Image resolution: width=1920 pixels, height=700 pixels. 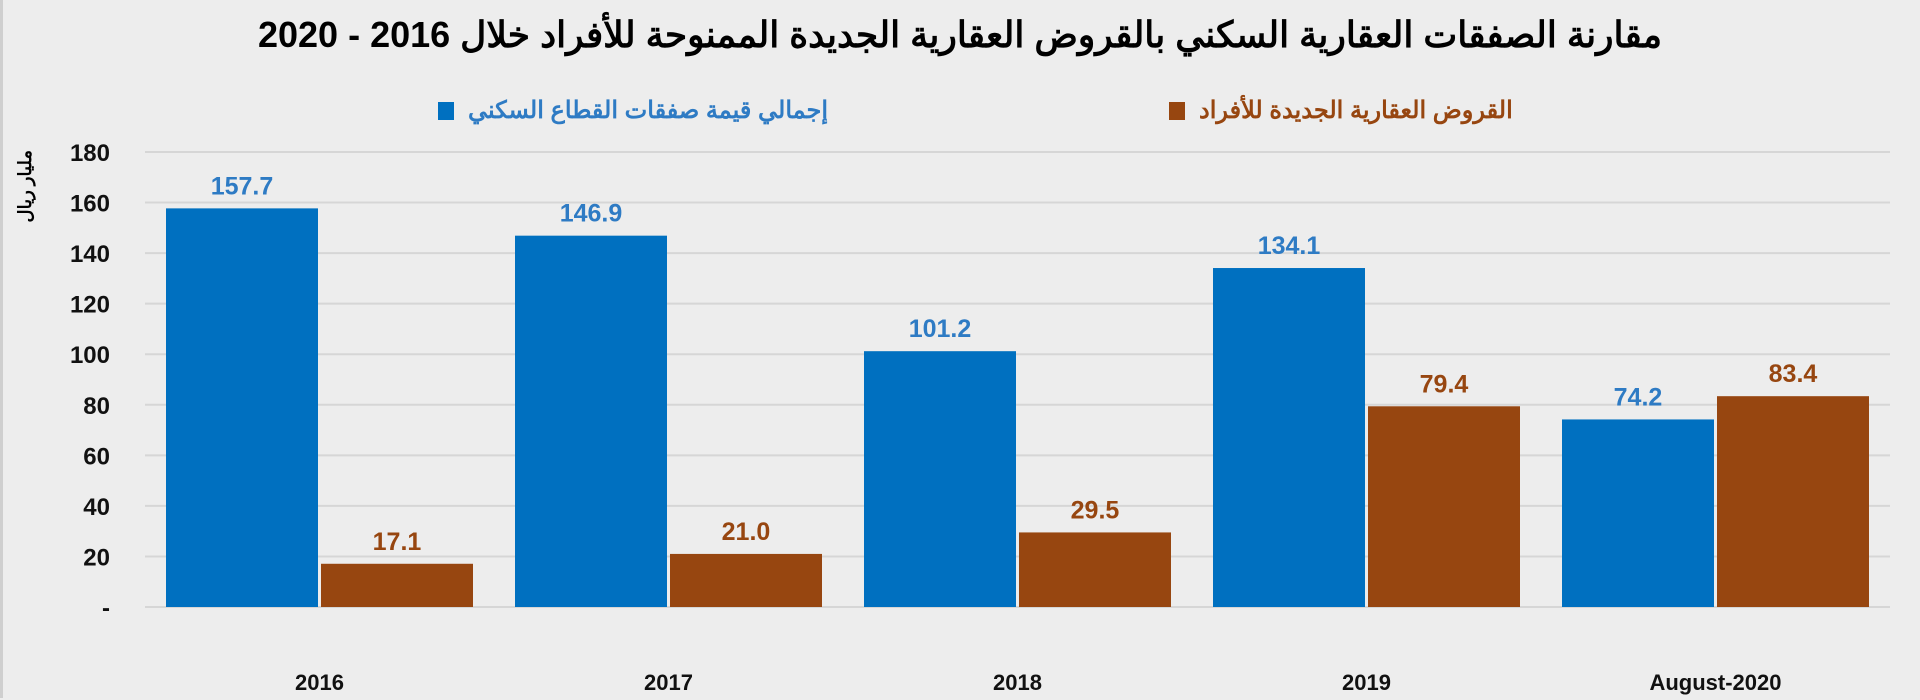 What do you see at coordinates (397, 542) in the screenshot?
I see `data-label: 17.1` at bounding box center [397, 542].